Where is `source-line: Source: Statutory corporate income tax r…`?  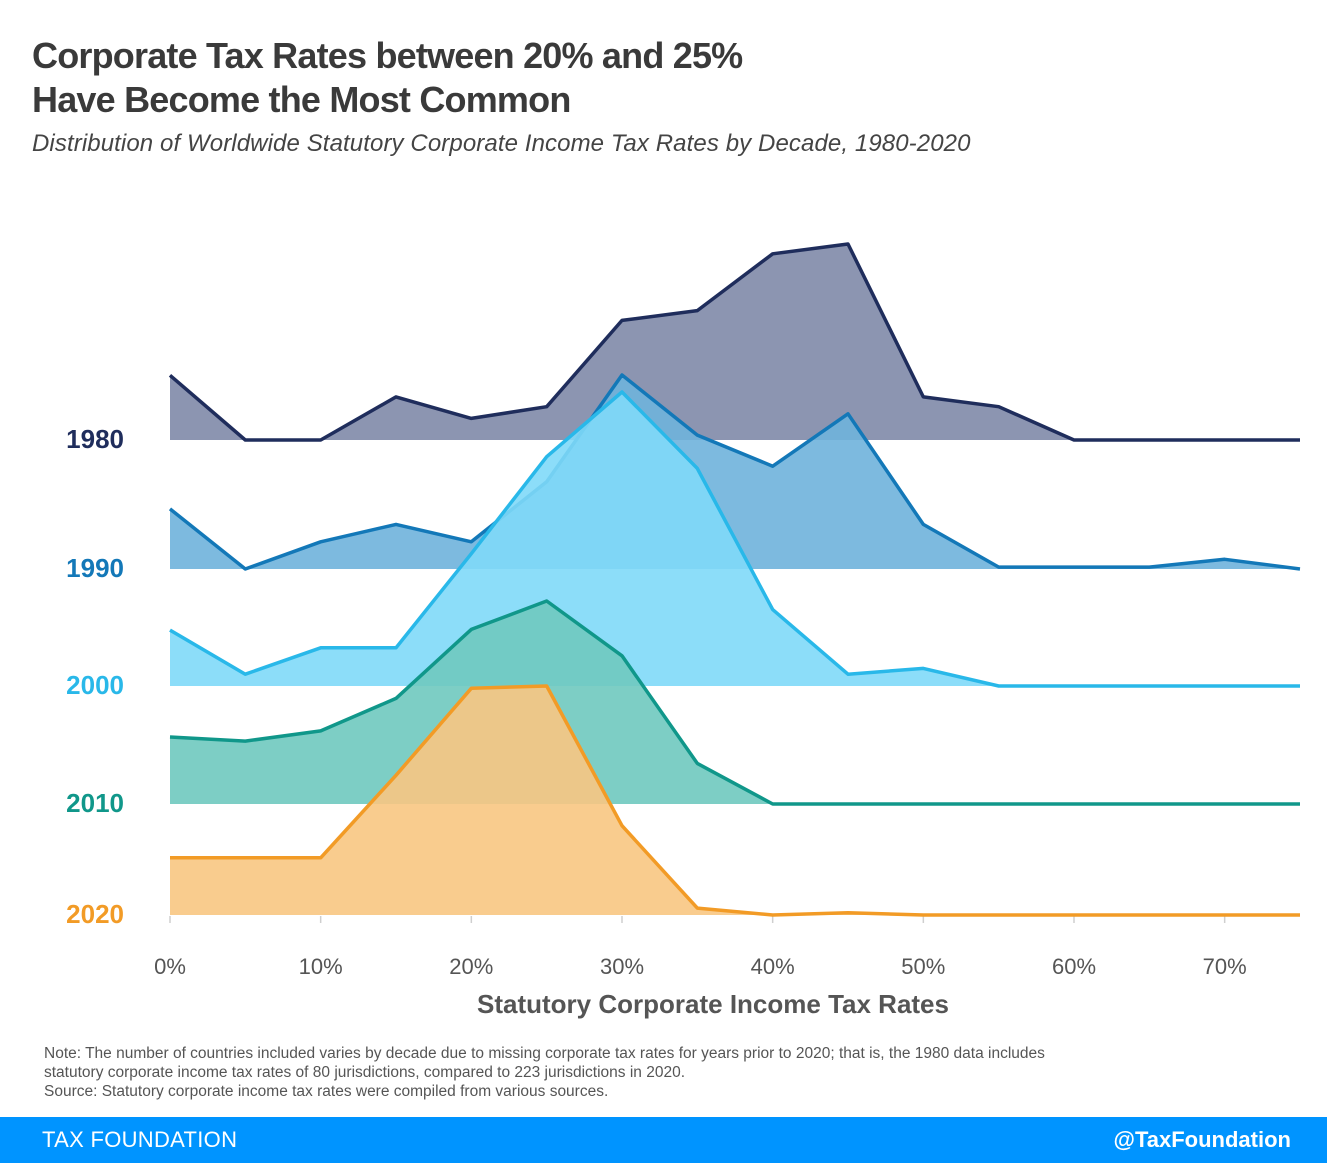 source-line: Source: Statutory corporate income tax r… is located at coordinates (326, 1091).